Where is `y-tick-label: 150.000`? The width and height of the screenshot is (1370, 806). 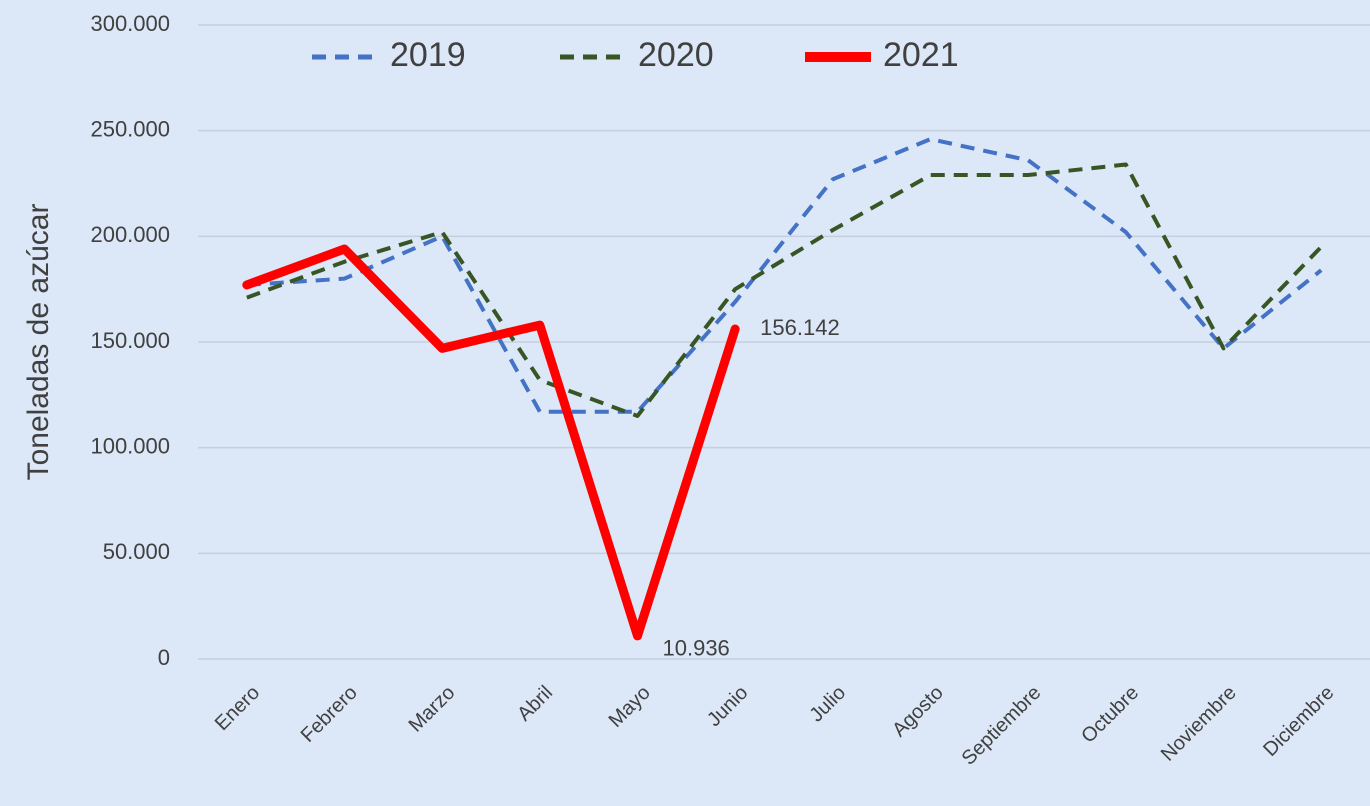 y-tick-label: 150.000 is located at coordinates (130, 340).